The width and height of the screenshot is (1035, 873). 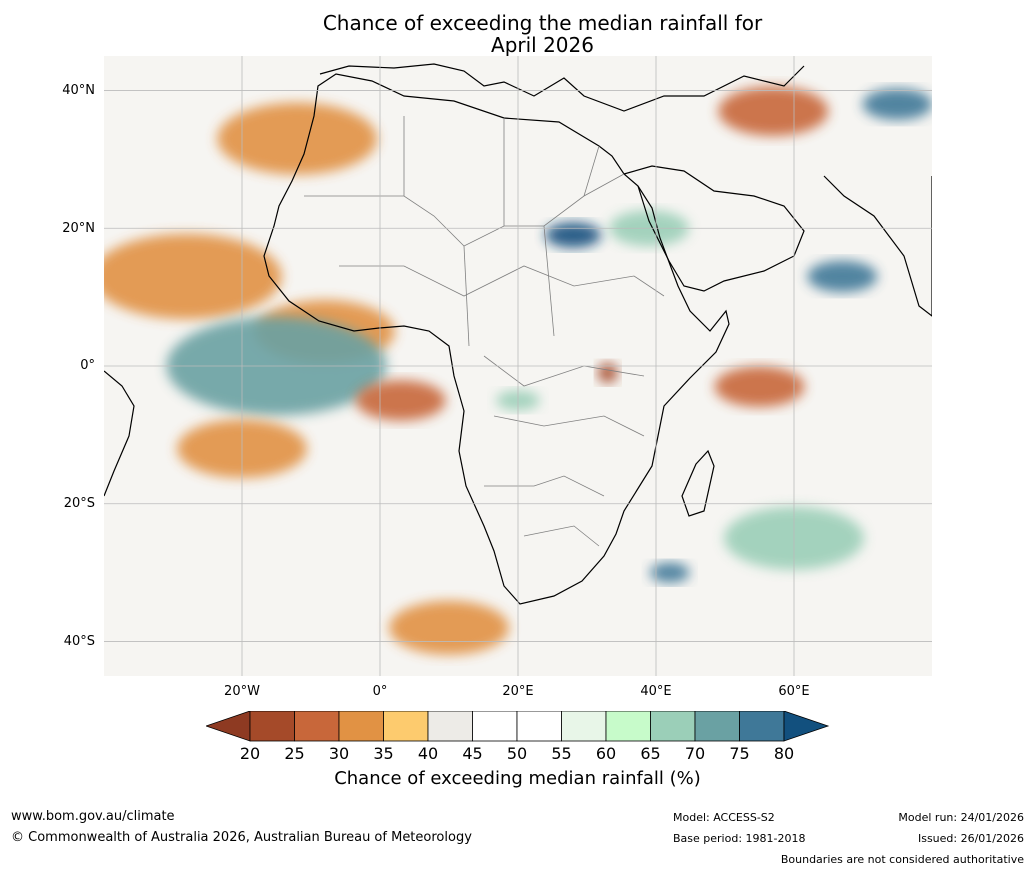 What do you see at coordinates (669, 572) in the screenshot?
I see `anomaly-region-mozambique-channel` at bounding box center [669, 572].